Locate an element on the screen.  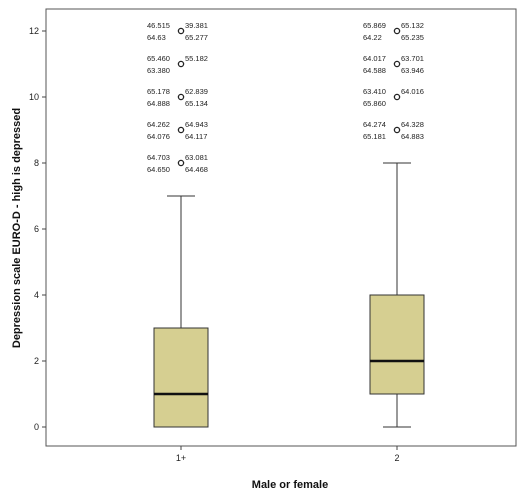
outlier-label: 64.468 is located at coordinates (196, 169).